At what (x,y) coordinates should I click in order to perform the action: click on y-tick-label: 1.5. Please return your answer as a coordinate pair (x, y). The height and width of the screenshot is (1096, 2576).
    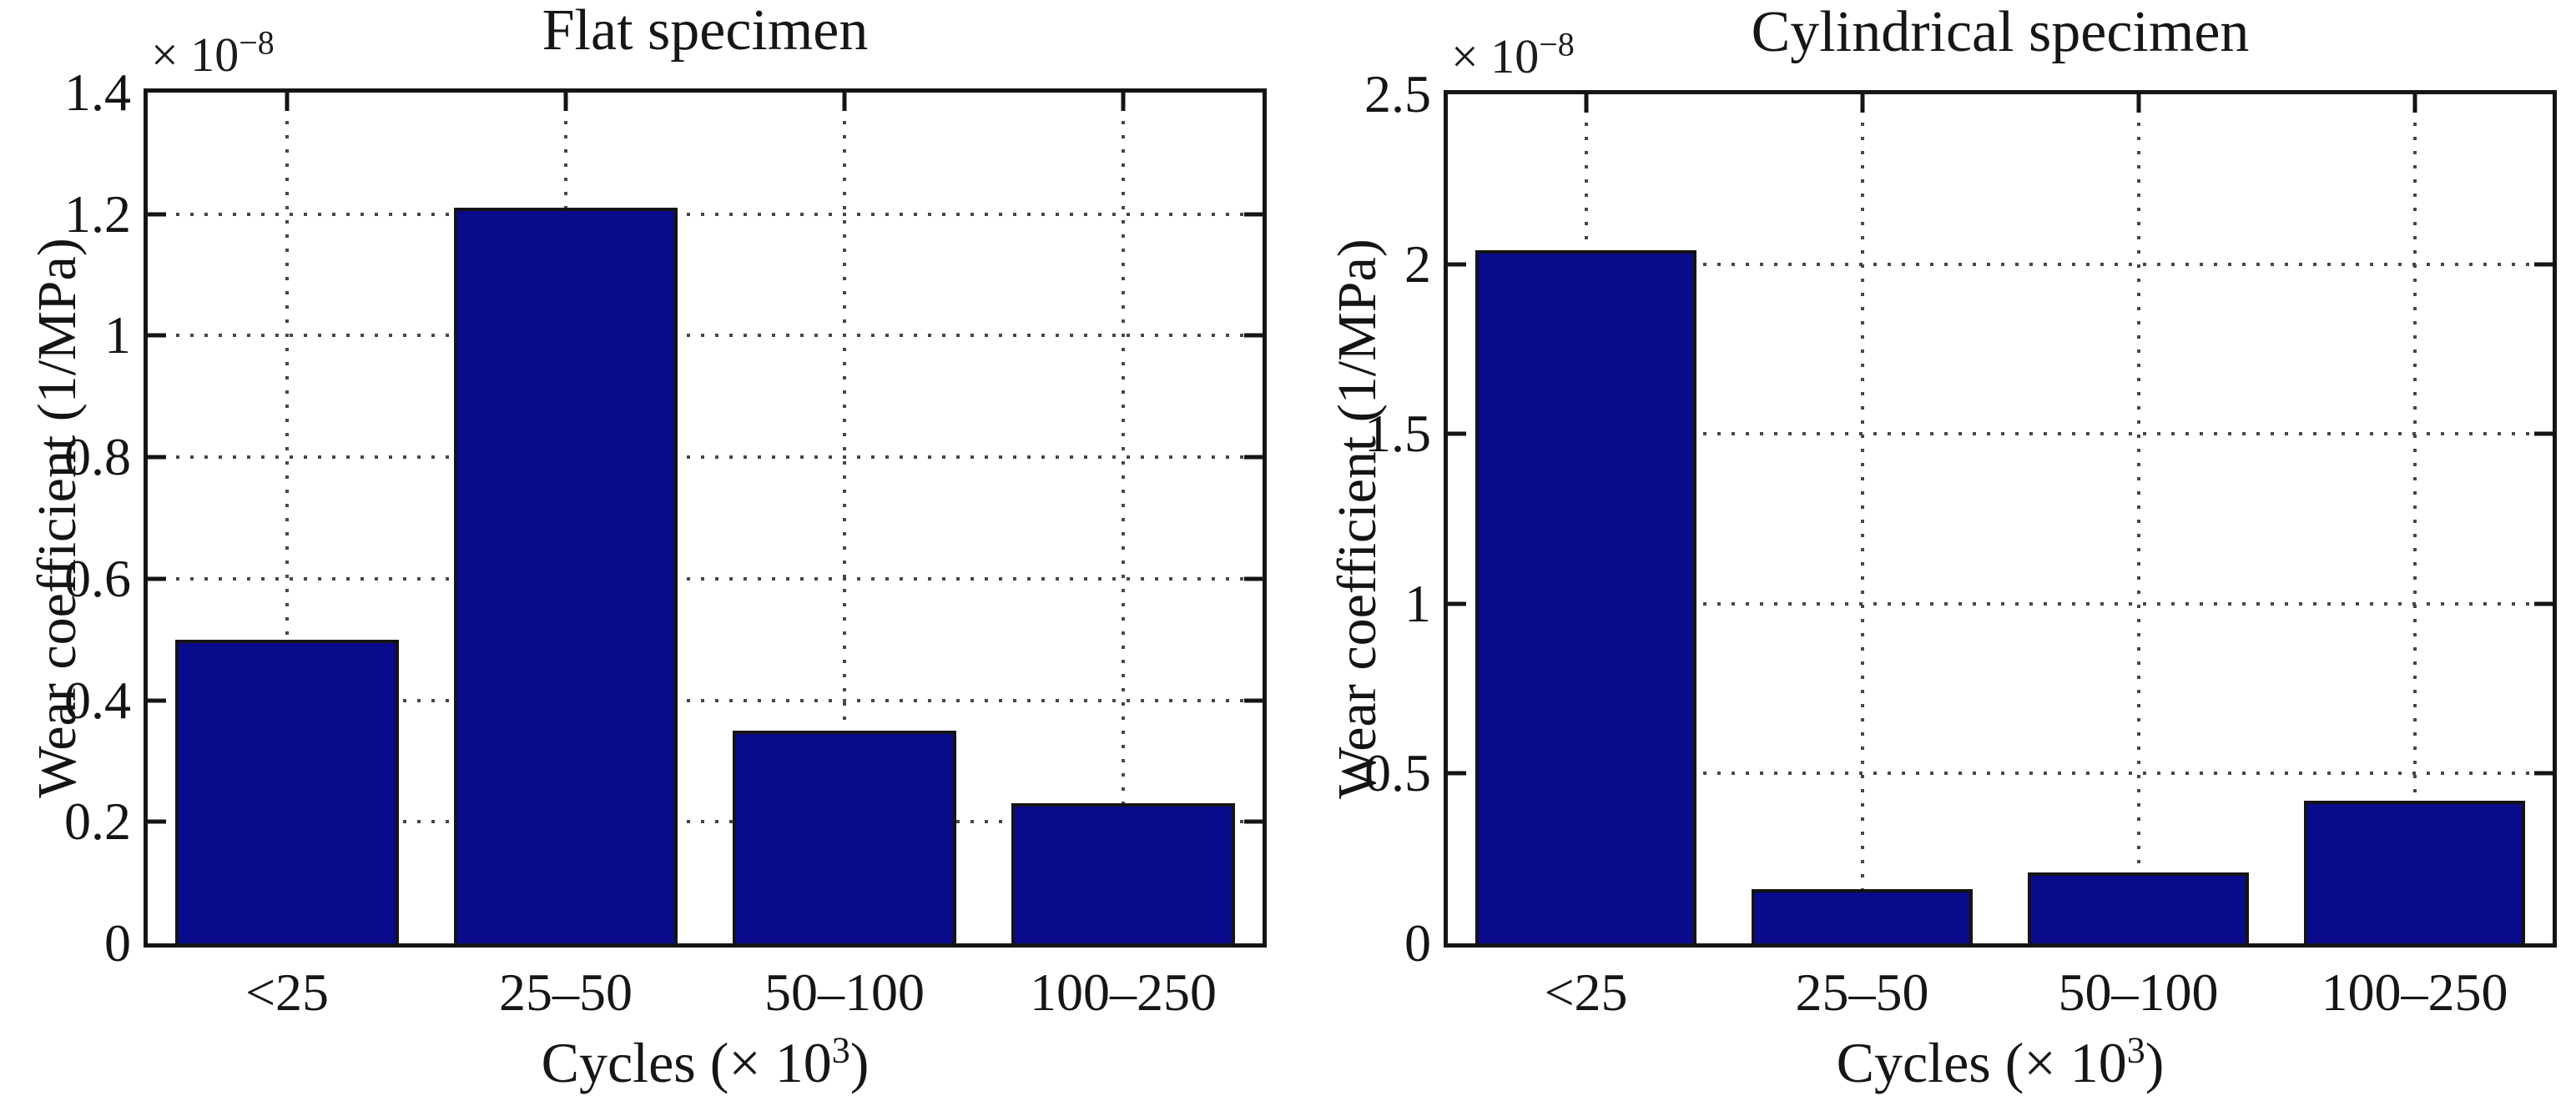
    Looking at the image, I should click on (1398, 434).